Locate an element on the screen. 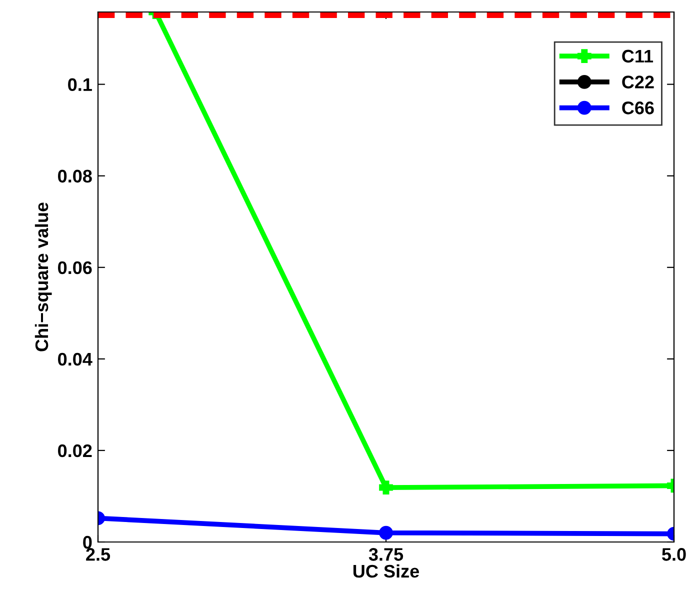 The height and width of the screenshot is (593, 688). x-tick-label: 5.0 is located at coordinates (674, 554).